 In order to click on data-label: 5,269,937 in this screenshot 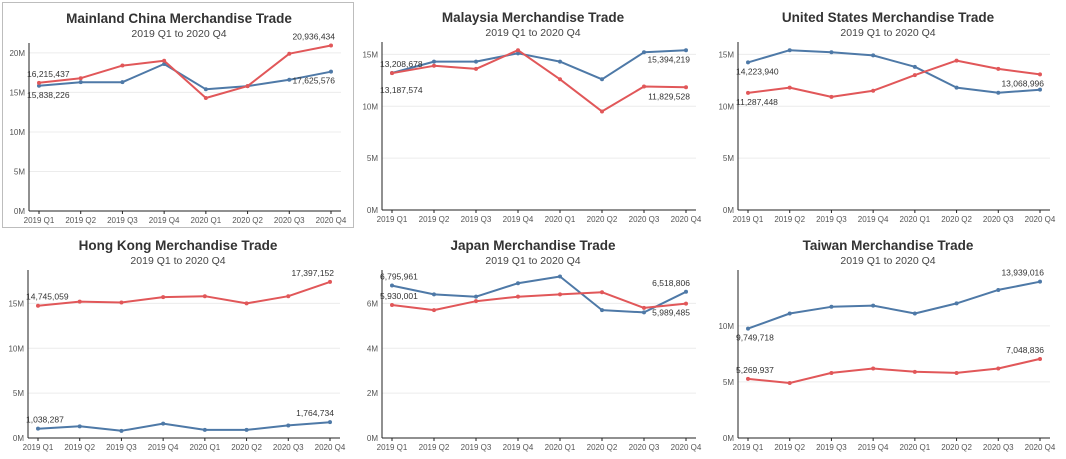, I will do `click(755, 370)`.